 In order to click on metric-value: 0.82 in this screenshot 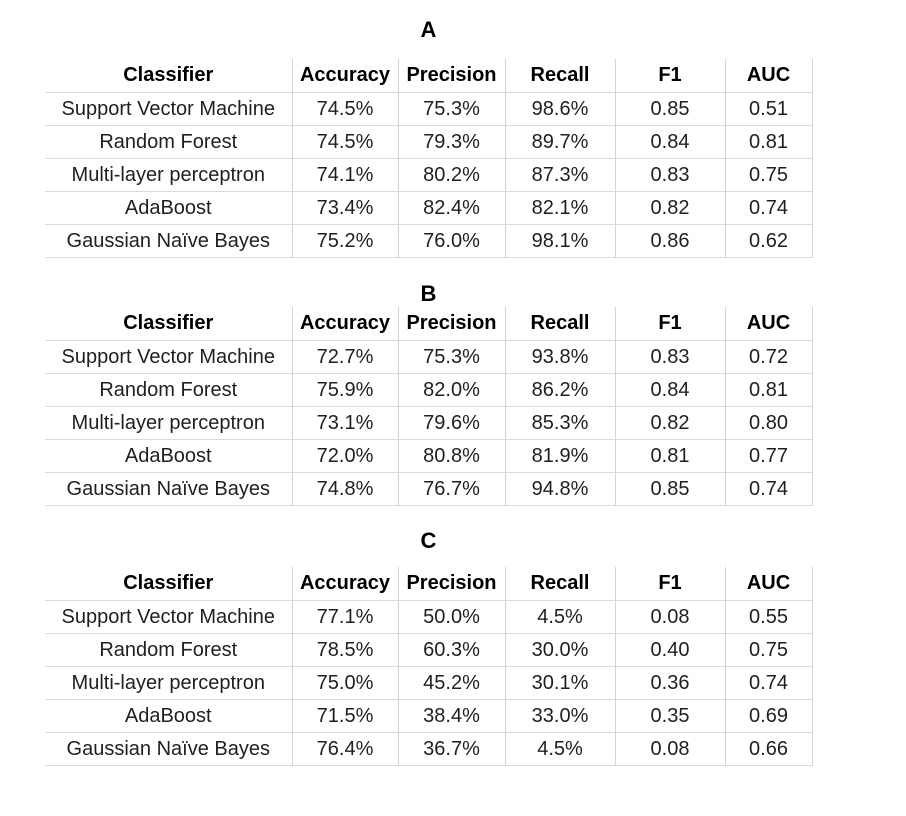, I will do `click(670, 208)`.